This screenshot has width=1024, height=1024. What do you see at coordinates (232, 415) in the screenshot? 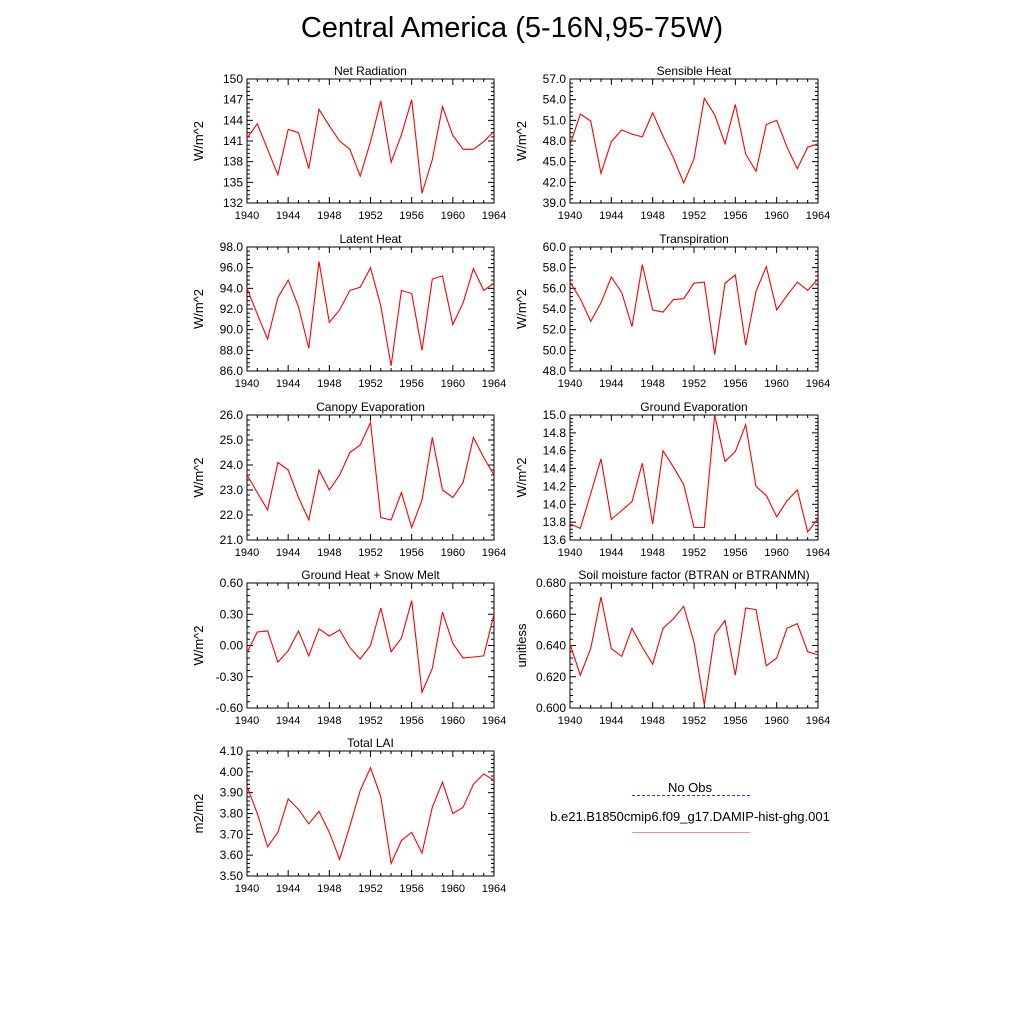
I see `y-tick-label: 26.0` at bounding box center [232, 415].